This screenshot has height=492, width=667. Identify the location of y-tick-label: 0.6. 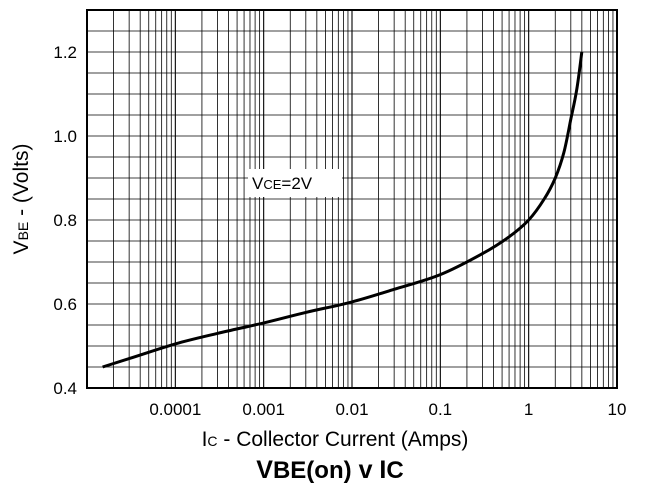
(65, 304).